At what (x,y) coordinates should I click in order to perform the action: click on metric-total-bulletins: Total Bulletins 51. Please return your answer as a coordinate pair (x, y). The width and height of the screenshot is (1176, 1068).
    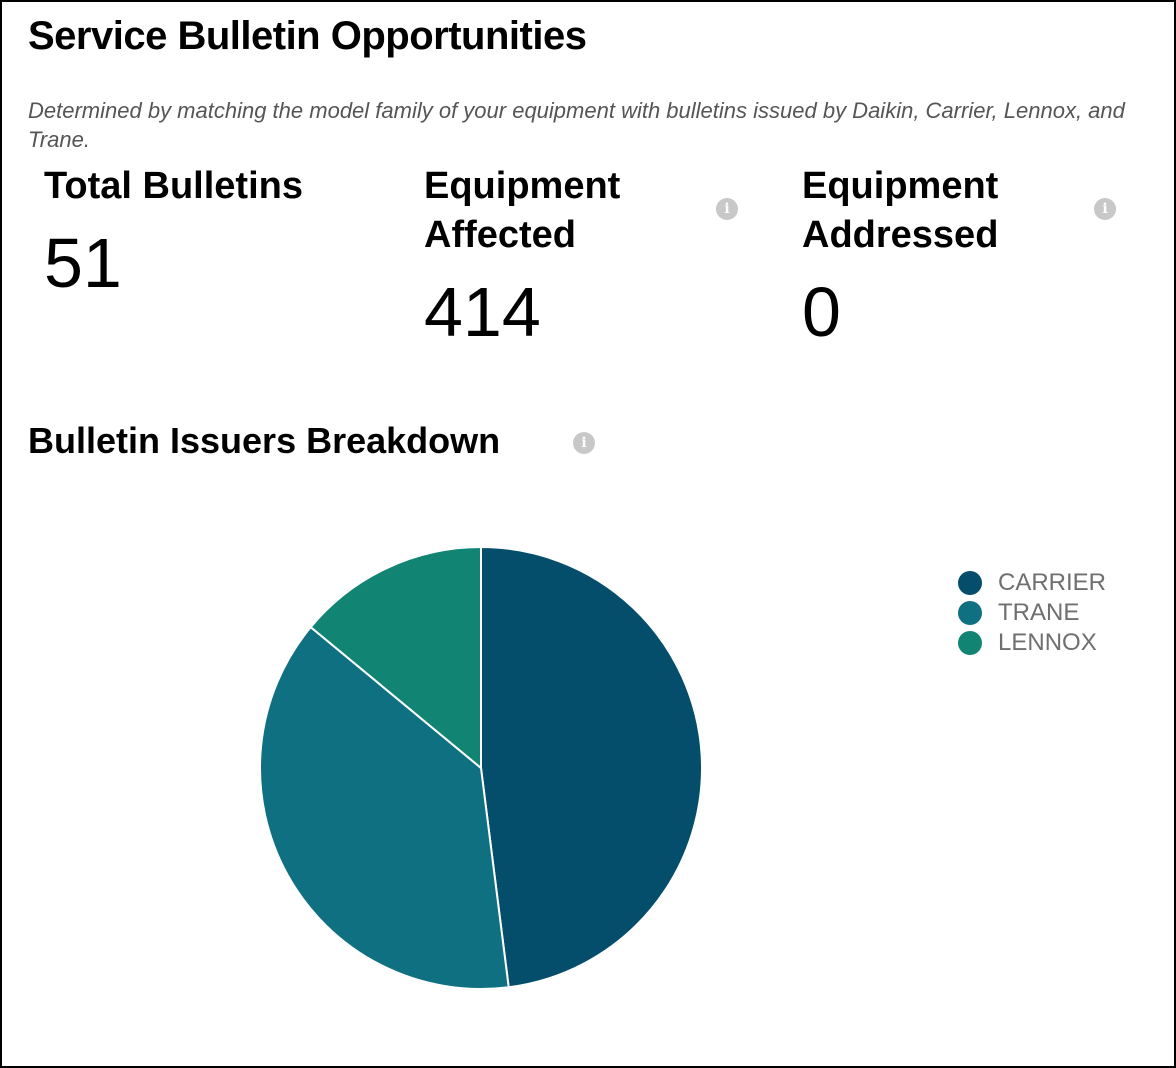
    Looking at the image, I should click on (209, 232).